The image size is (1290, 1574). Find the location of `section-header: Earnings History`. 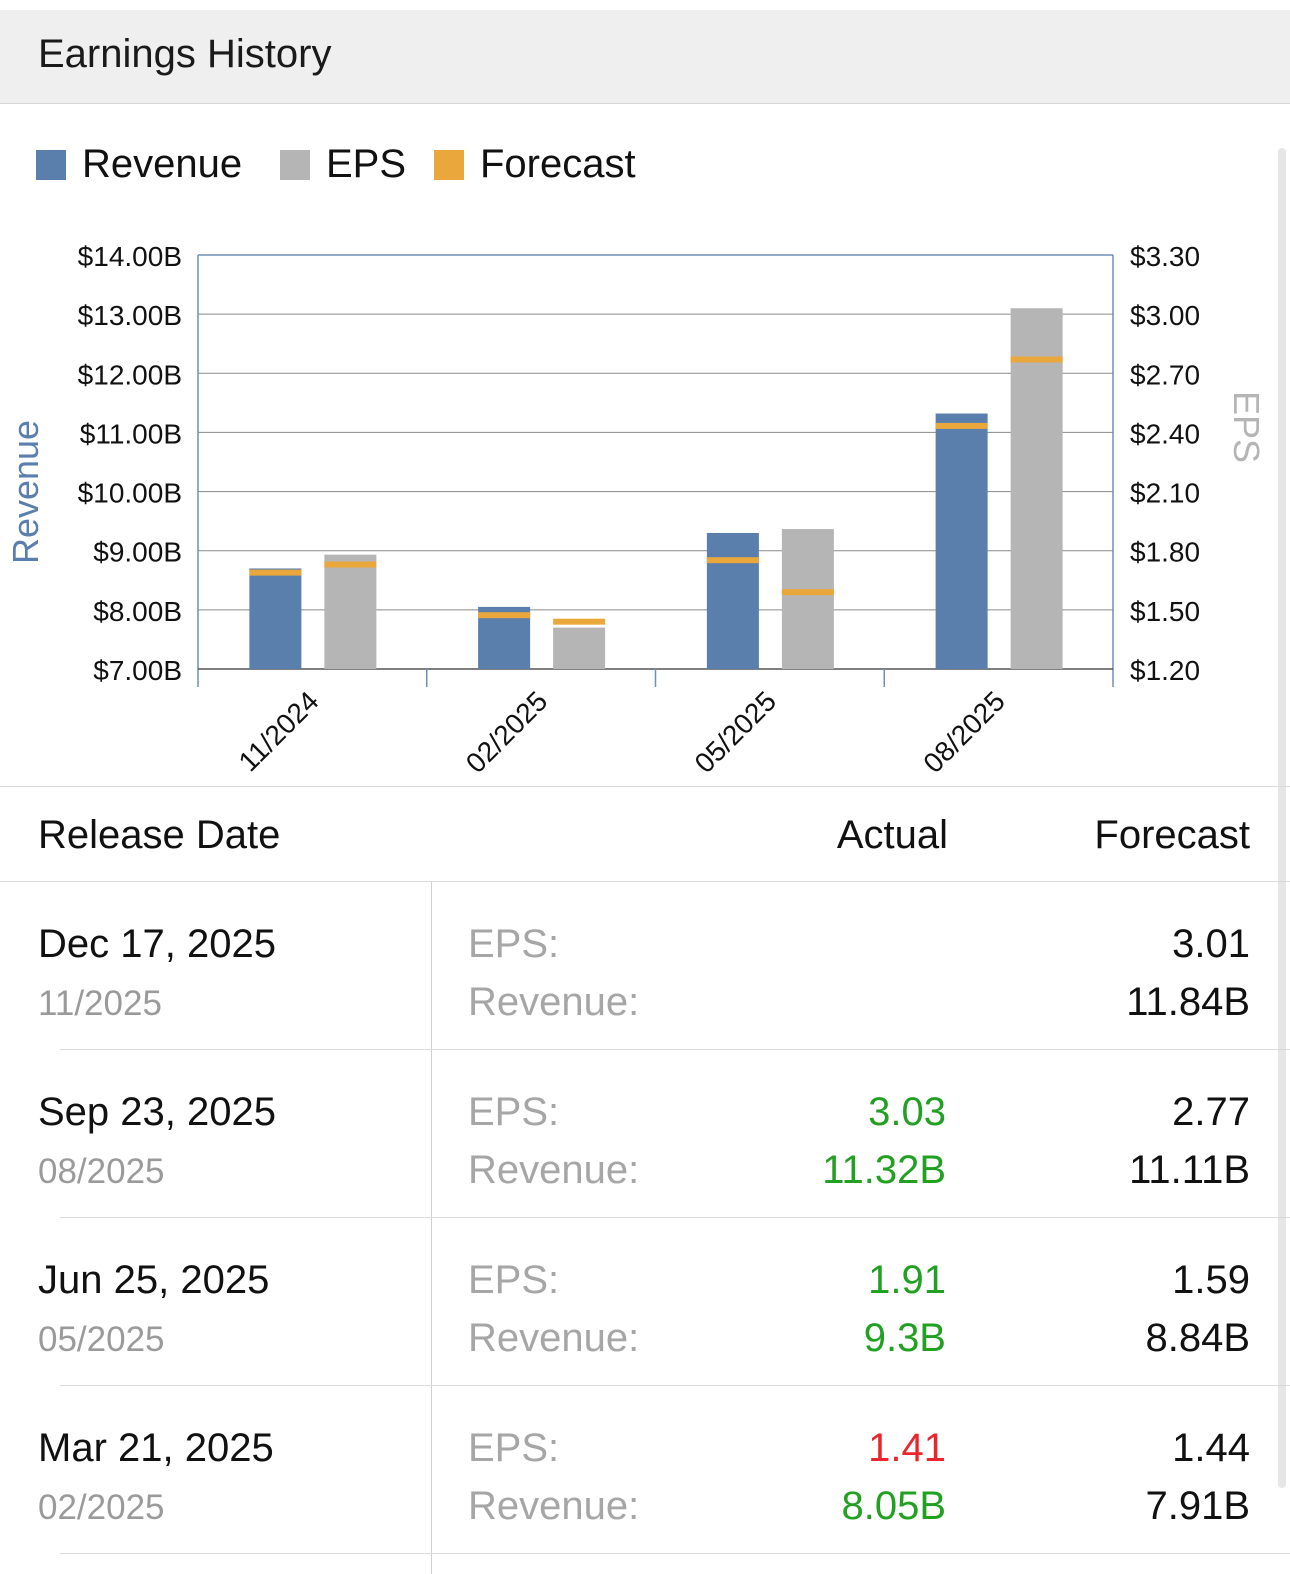

section-header: Earnings History is located at coordinates (645, 57).